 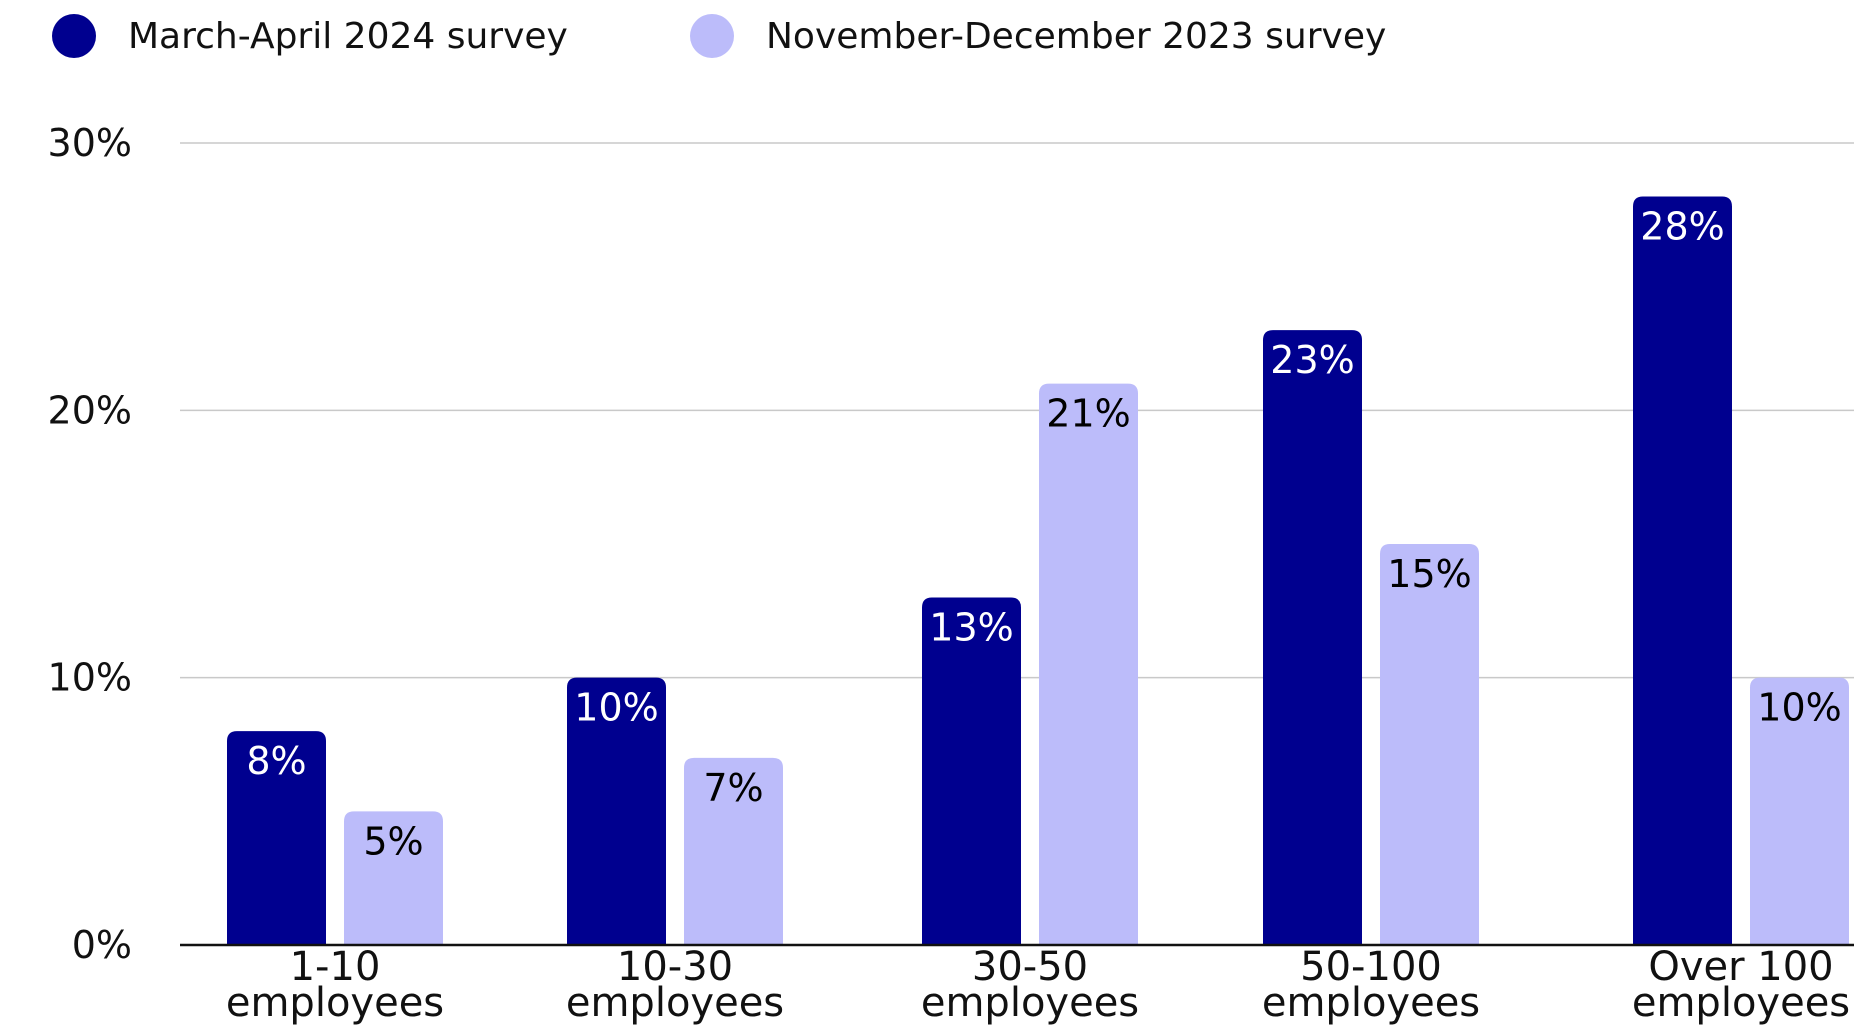 I want to click on legend-item-2024: March-April 2024 survey, so click(x=310, y=36).